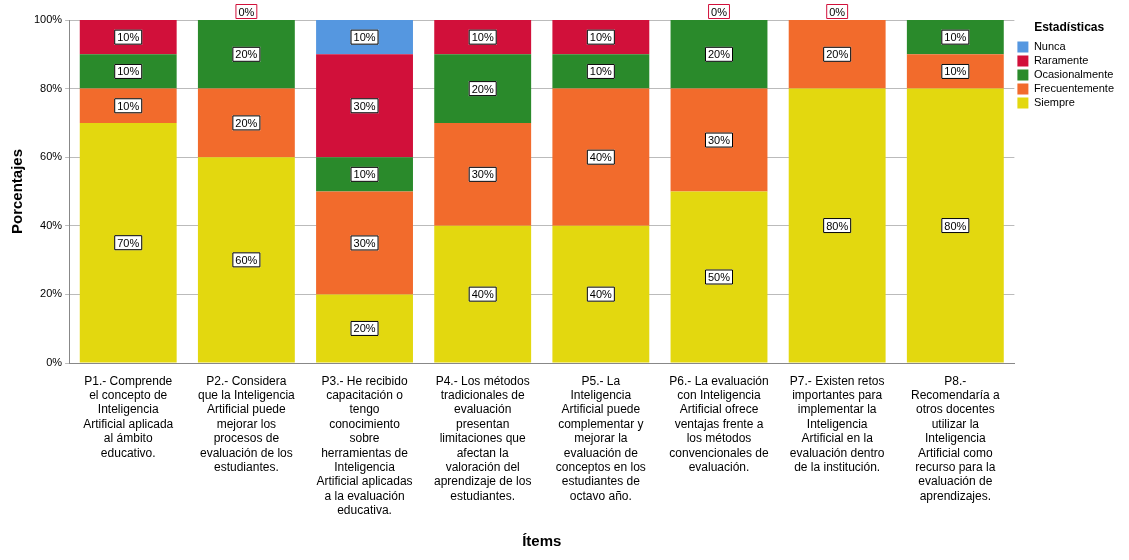 The height and width of the screenshot is (560, 1129). I want to click on y-tick-label: 20%, so click(51, 293).